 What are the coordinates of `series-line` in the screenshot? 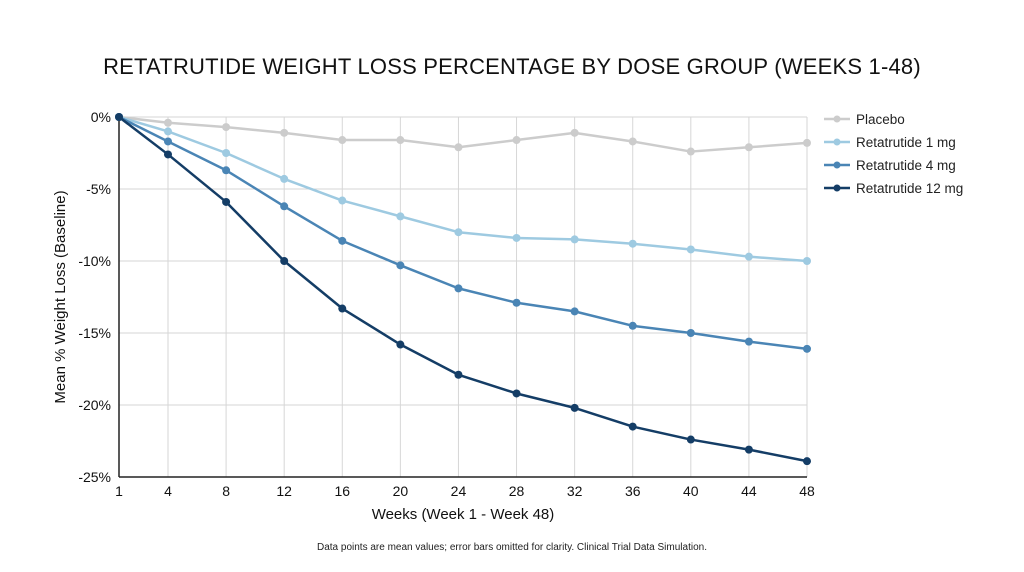 It's located at (463, 134).